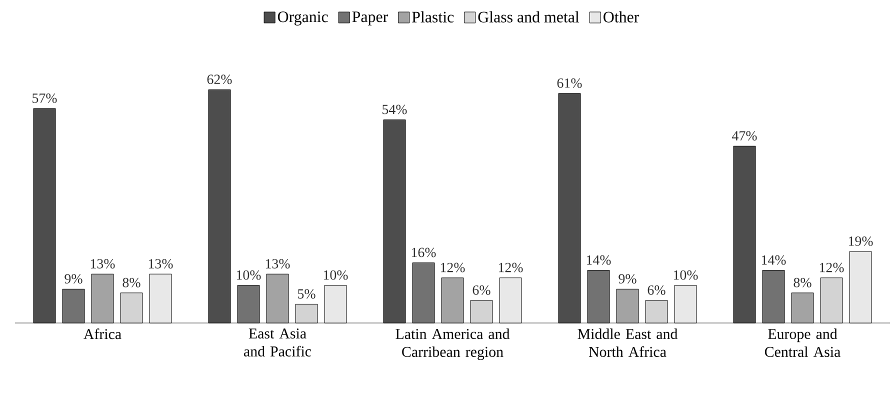 This screenshot has height=403, width=893. Describe the element at coordinates (307, 294) in the screenshot. I see `data-label: 5%` at that location.